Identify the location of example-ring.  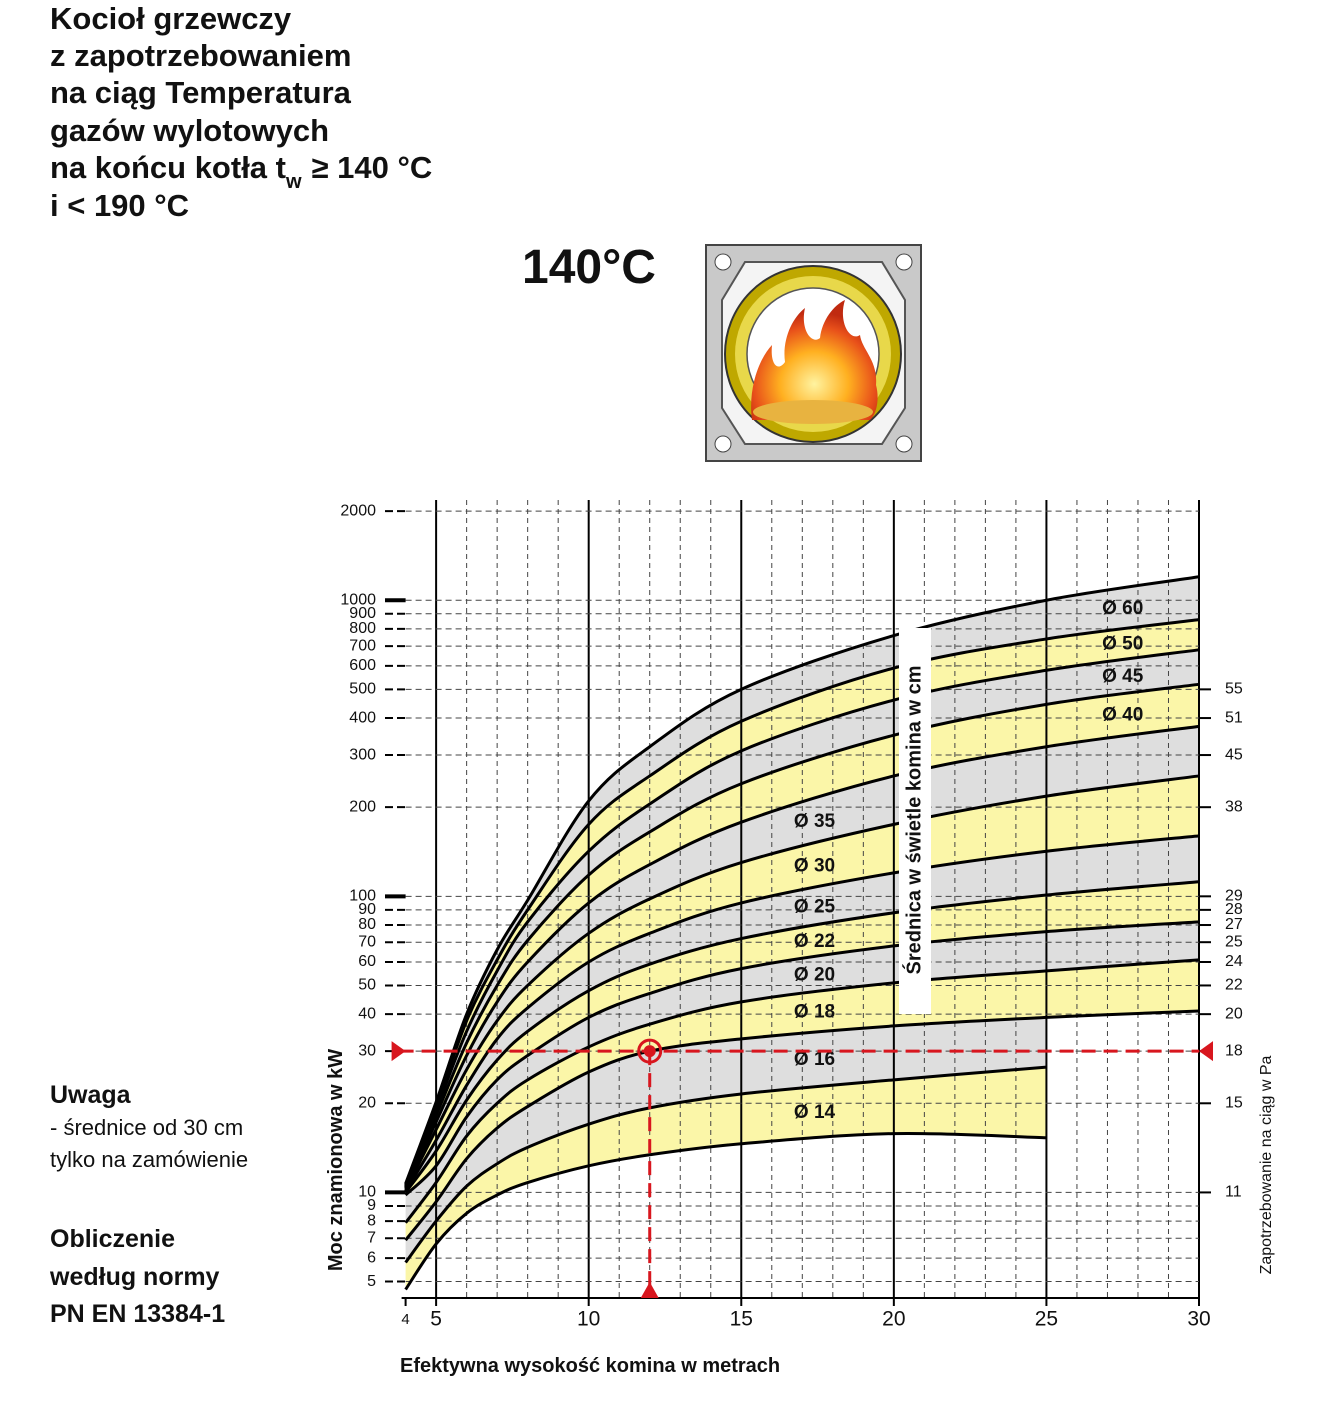
(650, 1051).